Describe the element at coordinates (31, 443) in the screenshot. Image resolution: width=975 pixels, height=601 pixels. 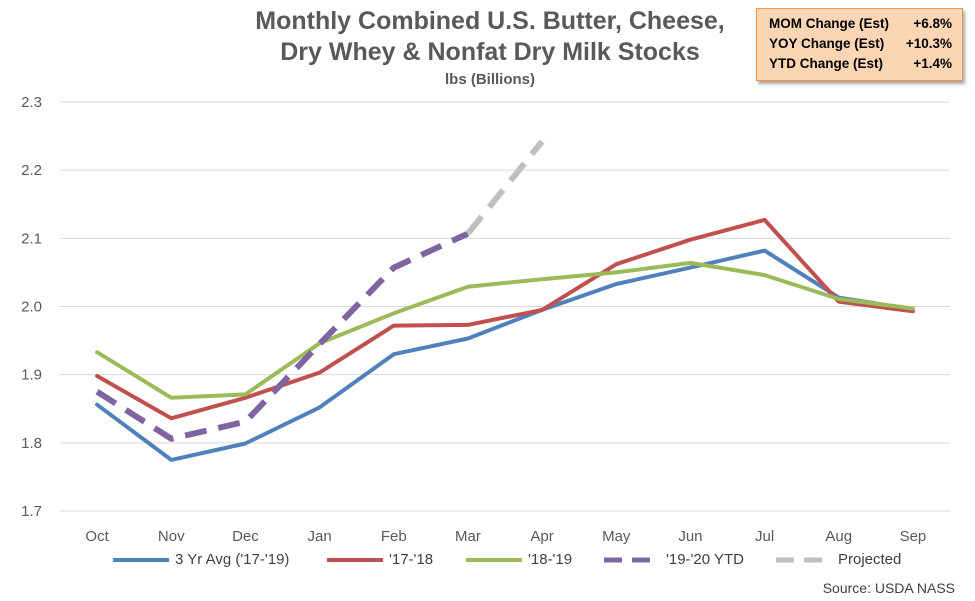
I see `y-tick-label: 1.8` at that location.